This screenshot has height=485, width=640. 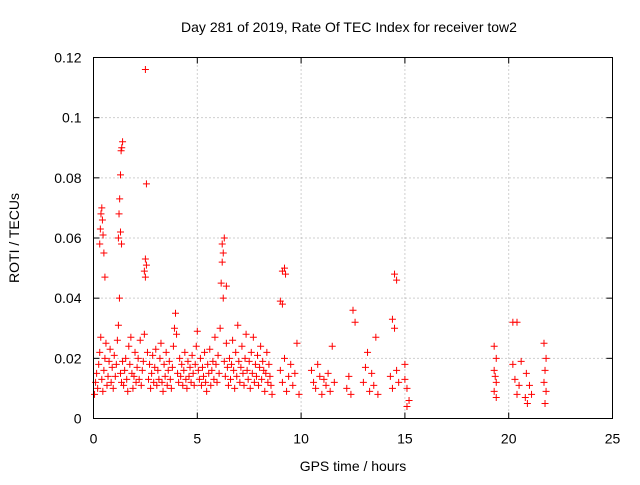 What do you see at coordinates (67, 178) in the screenshot?
I see `y-tick-label: 0.08` at bounding box center [67, 178].